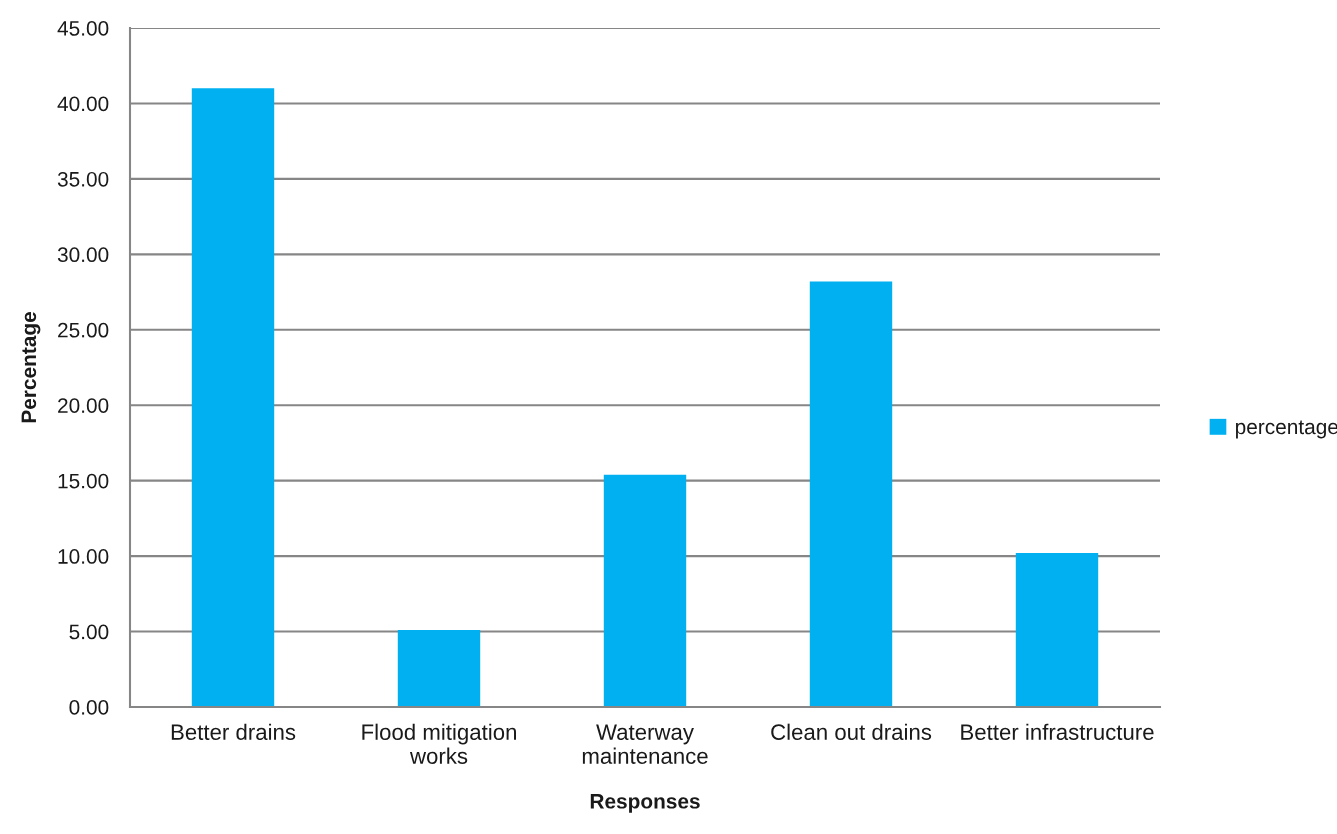 This screenshot has width=1337, height=834. Describe the element at coordinates (233, 731) in the screenshot. I see `x-tick-label: Better drains` at that location.